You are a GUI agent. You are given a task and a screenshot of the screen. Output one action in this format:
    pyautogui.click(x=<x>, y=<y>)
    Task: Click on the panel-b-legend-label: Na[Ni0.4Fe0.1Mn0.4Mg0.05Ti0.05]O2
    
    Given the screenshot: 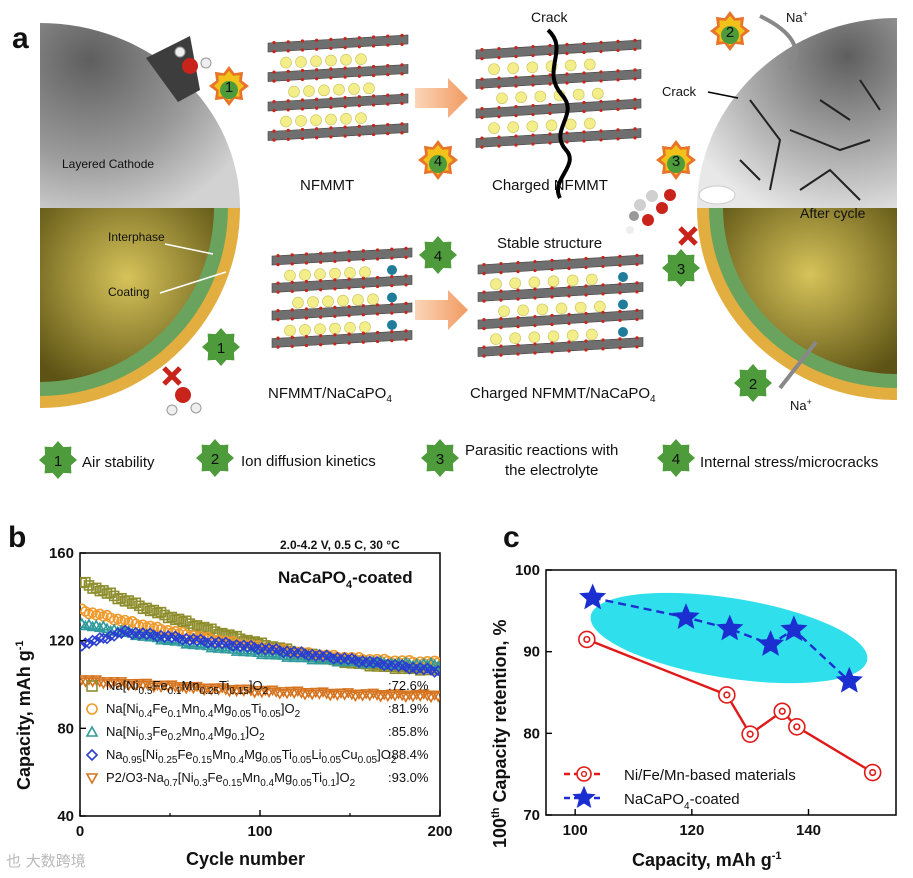 What is the action you would take?
    pyautogui.click(x=203, y=710)
    